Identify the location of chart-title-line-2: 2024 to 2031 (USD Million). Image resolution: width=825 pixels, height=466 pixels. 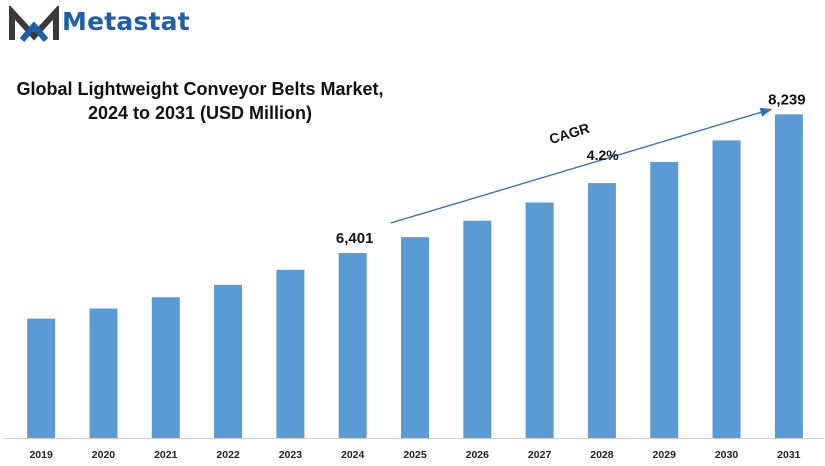
(200, 113).